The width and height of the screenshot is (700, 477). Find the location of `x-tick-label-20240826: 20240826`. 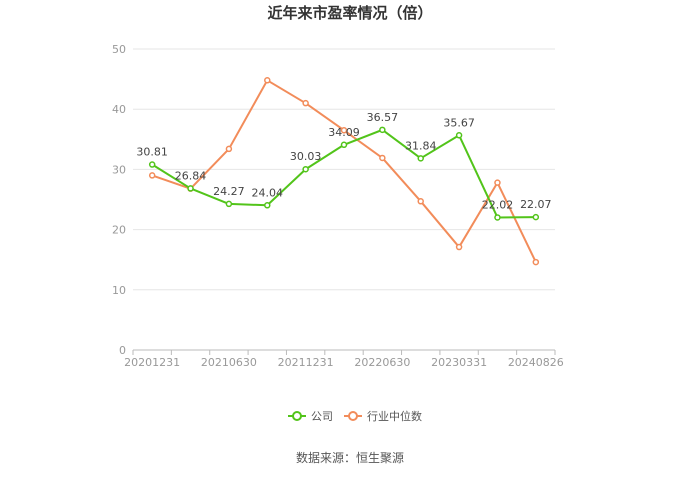

x-tick-label-20240826: 20240826 is located at coordinates (536, 362).